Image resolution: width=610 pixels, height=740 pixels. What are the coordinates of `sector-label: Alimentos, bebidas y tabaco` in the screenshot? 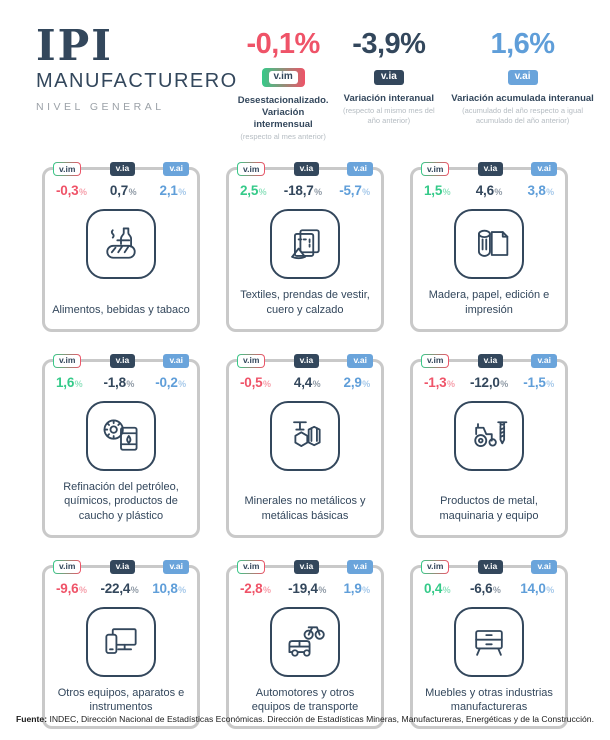 It's located at (121, 309).